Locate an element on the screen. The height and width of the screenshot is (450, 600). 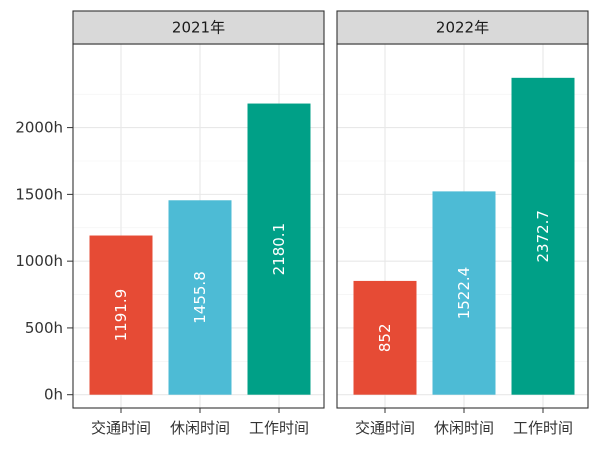
bar-value-label: 1191.9 is located at coordinates (121, 315).